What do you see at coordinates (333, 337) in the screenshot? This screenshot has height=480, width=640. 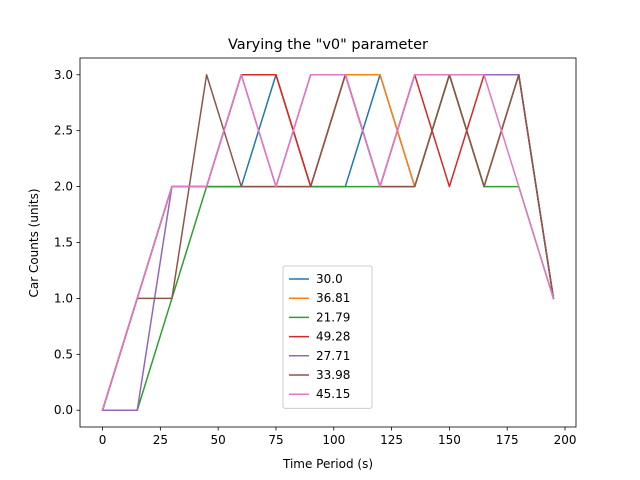 I see `legend-entry-label: 49.28` at bounding box center [333, 337].